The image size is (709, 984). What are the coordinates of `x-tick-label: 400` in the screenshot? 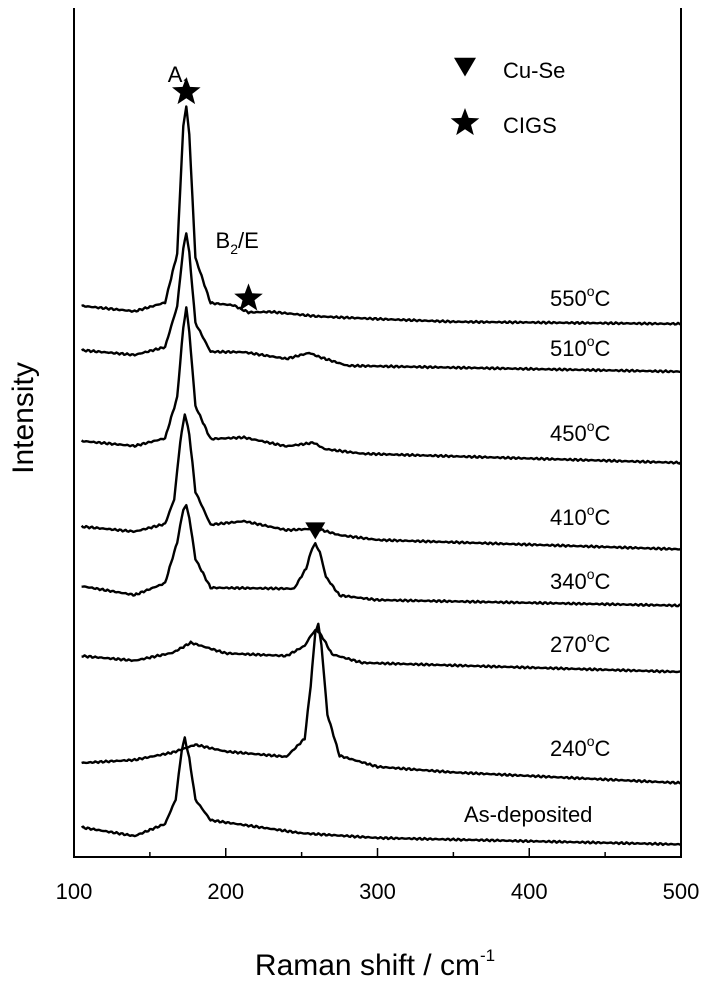 It's located at (529, 891).